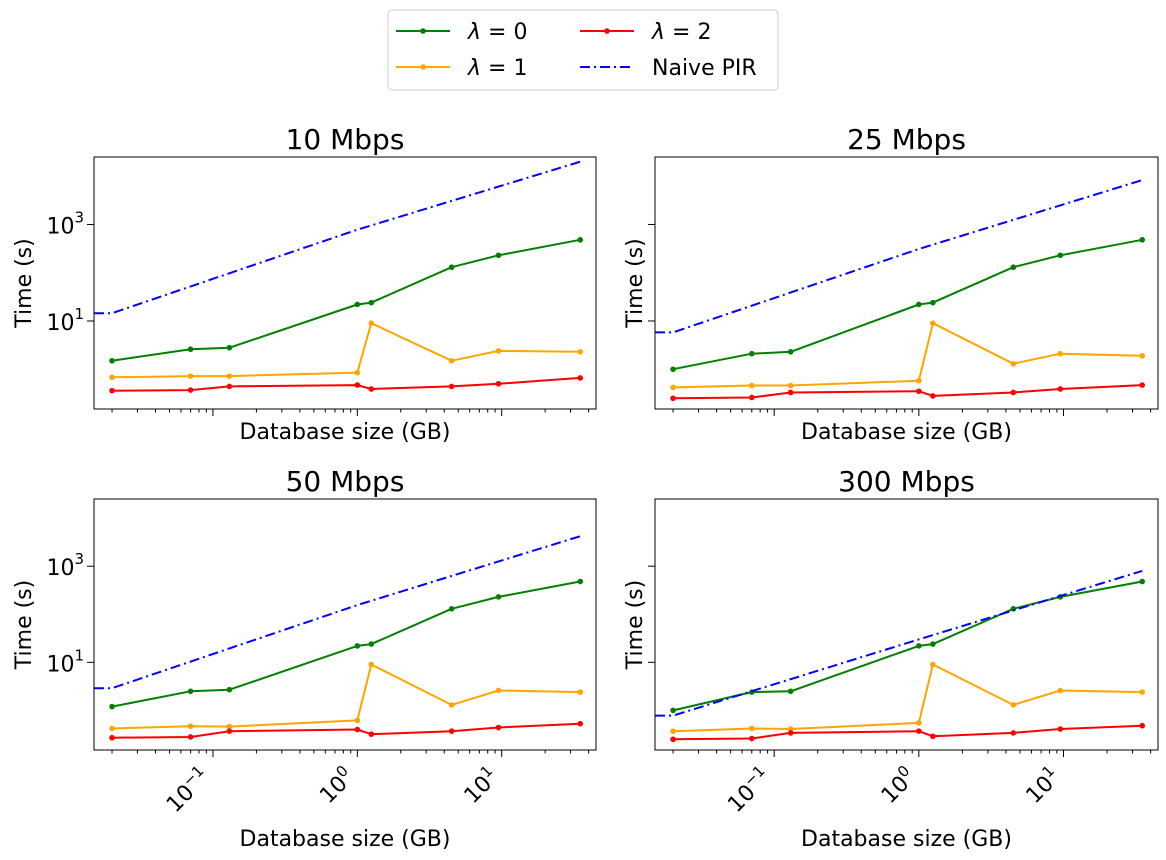  I want to click on subplot-title: 300 Mbps, so click(906, 481).